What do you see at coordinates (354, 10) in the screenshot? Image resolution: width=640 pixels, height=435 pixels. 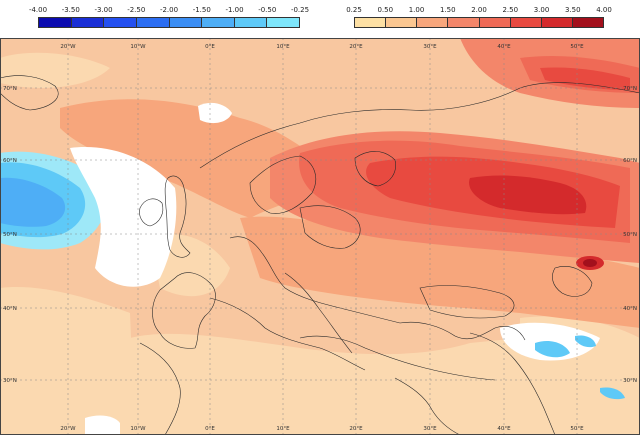 I see `legend-tick: 0.25` at bounding box center [354, 10].